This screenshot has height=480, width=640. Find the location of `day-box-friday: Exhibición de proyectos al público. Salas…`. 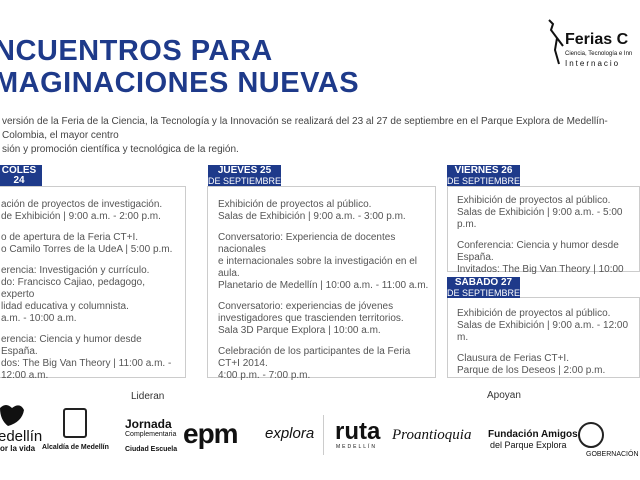

day-box-friday: Exhibición de proyectos al público. Salas… is located at coordinates (543, 236).